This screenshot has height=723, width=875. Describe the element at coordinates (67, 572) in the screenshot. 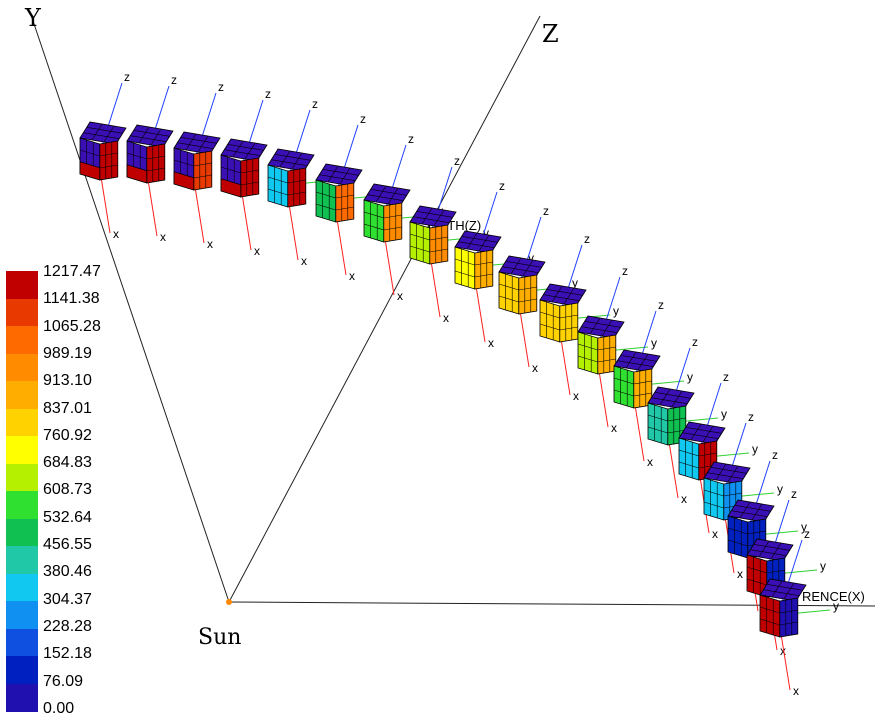

I see `colorbar-label: 380.46` at that location.